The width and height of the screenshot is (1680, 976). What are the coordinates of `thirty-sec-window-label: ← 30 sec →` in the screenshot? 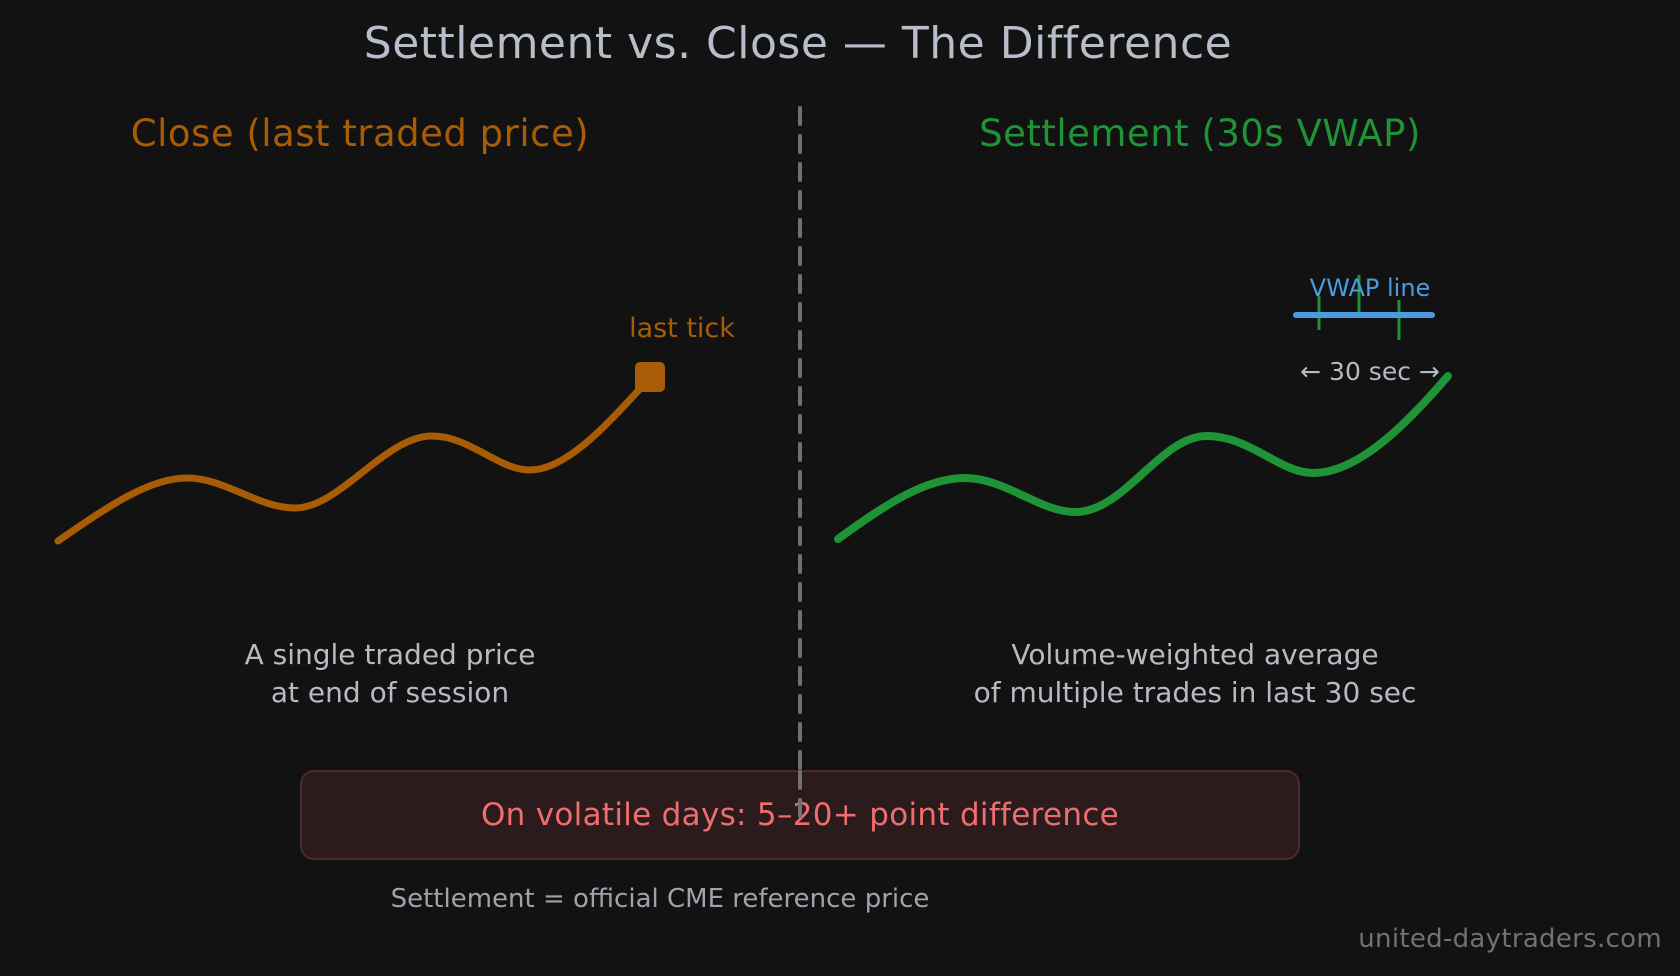 It's located at (1370, 371).